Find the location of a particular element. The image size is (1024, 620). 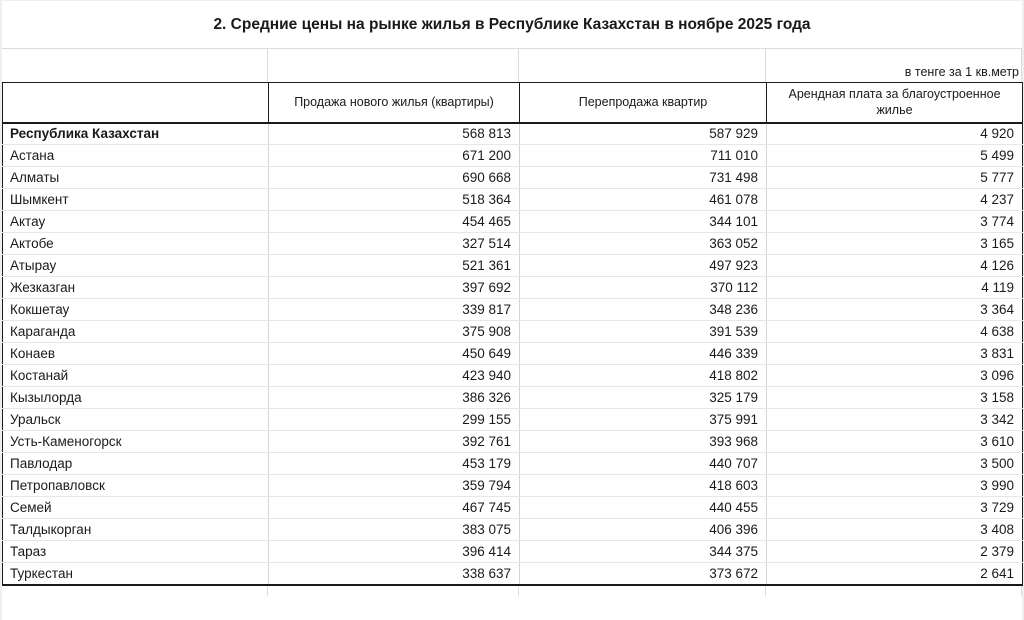

resale-cell: 711 010 is located at coordinates (643, 155).